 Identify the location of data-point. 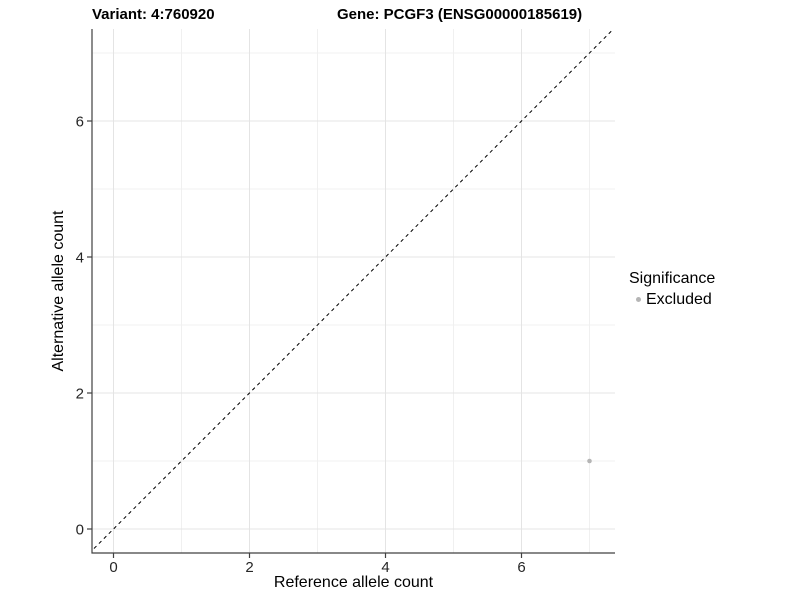
(589, 461).